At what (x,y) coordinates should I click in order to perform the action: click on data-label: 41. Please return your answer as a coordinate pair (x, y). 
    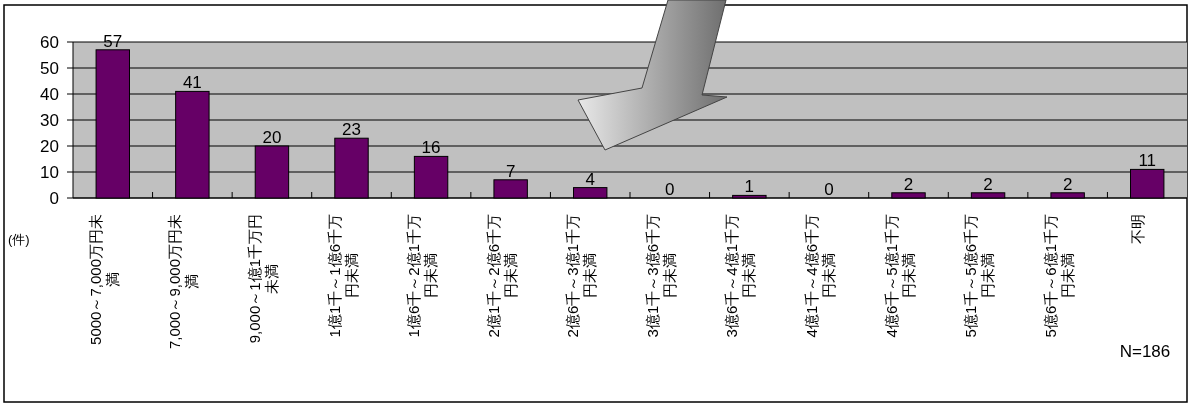
    Looking at the image, I should click on (192, 83).